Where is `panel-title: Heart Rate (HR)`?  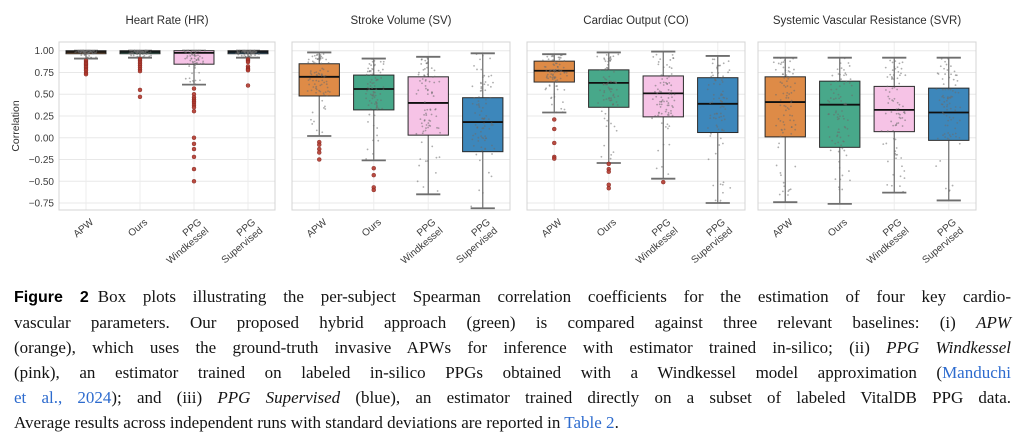 panel-title: Heart Rate (HR) is located at coordinates (166, 21).